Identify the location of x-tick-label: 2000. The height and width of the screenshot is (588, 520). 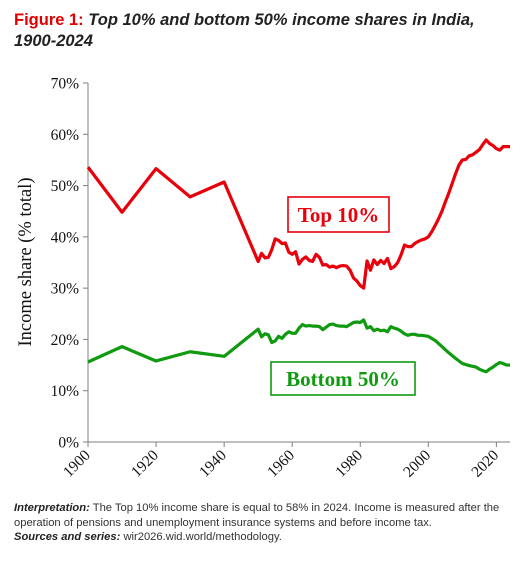
(417, 464).